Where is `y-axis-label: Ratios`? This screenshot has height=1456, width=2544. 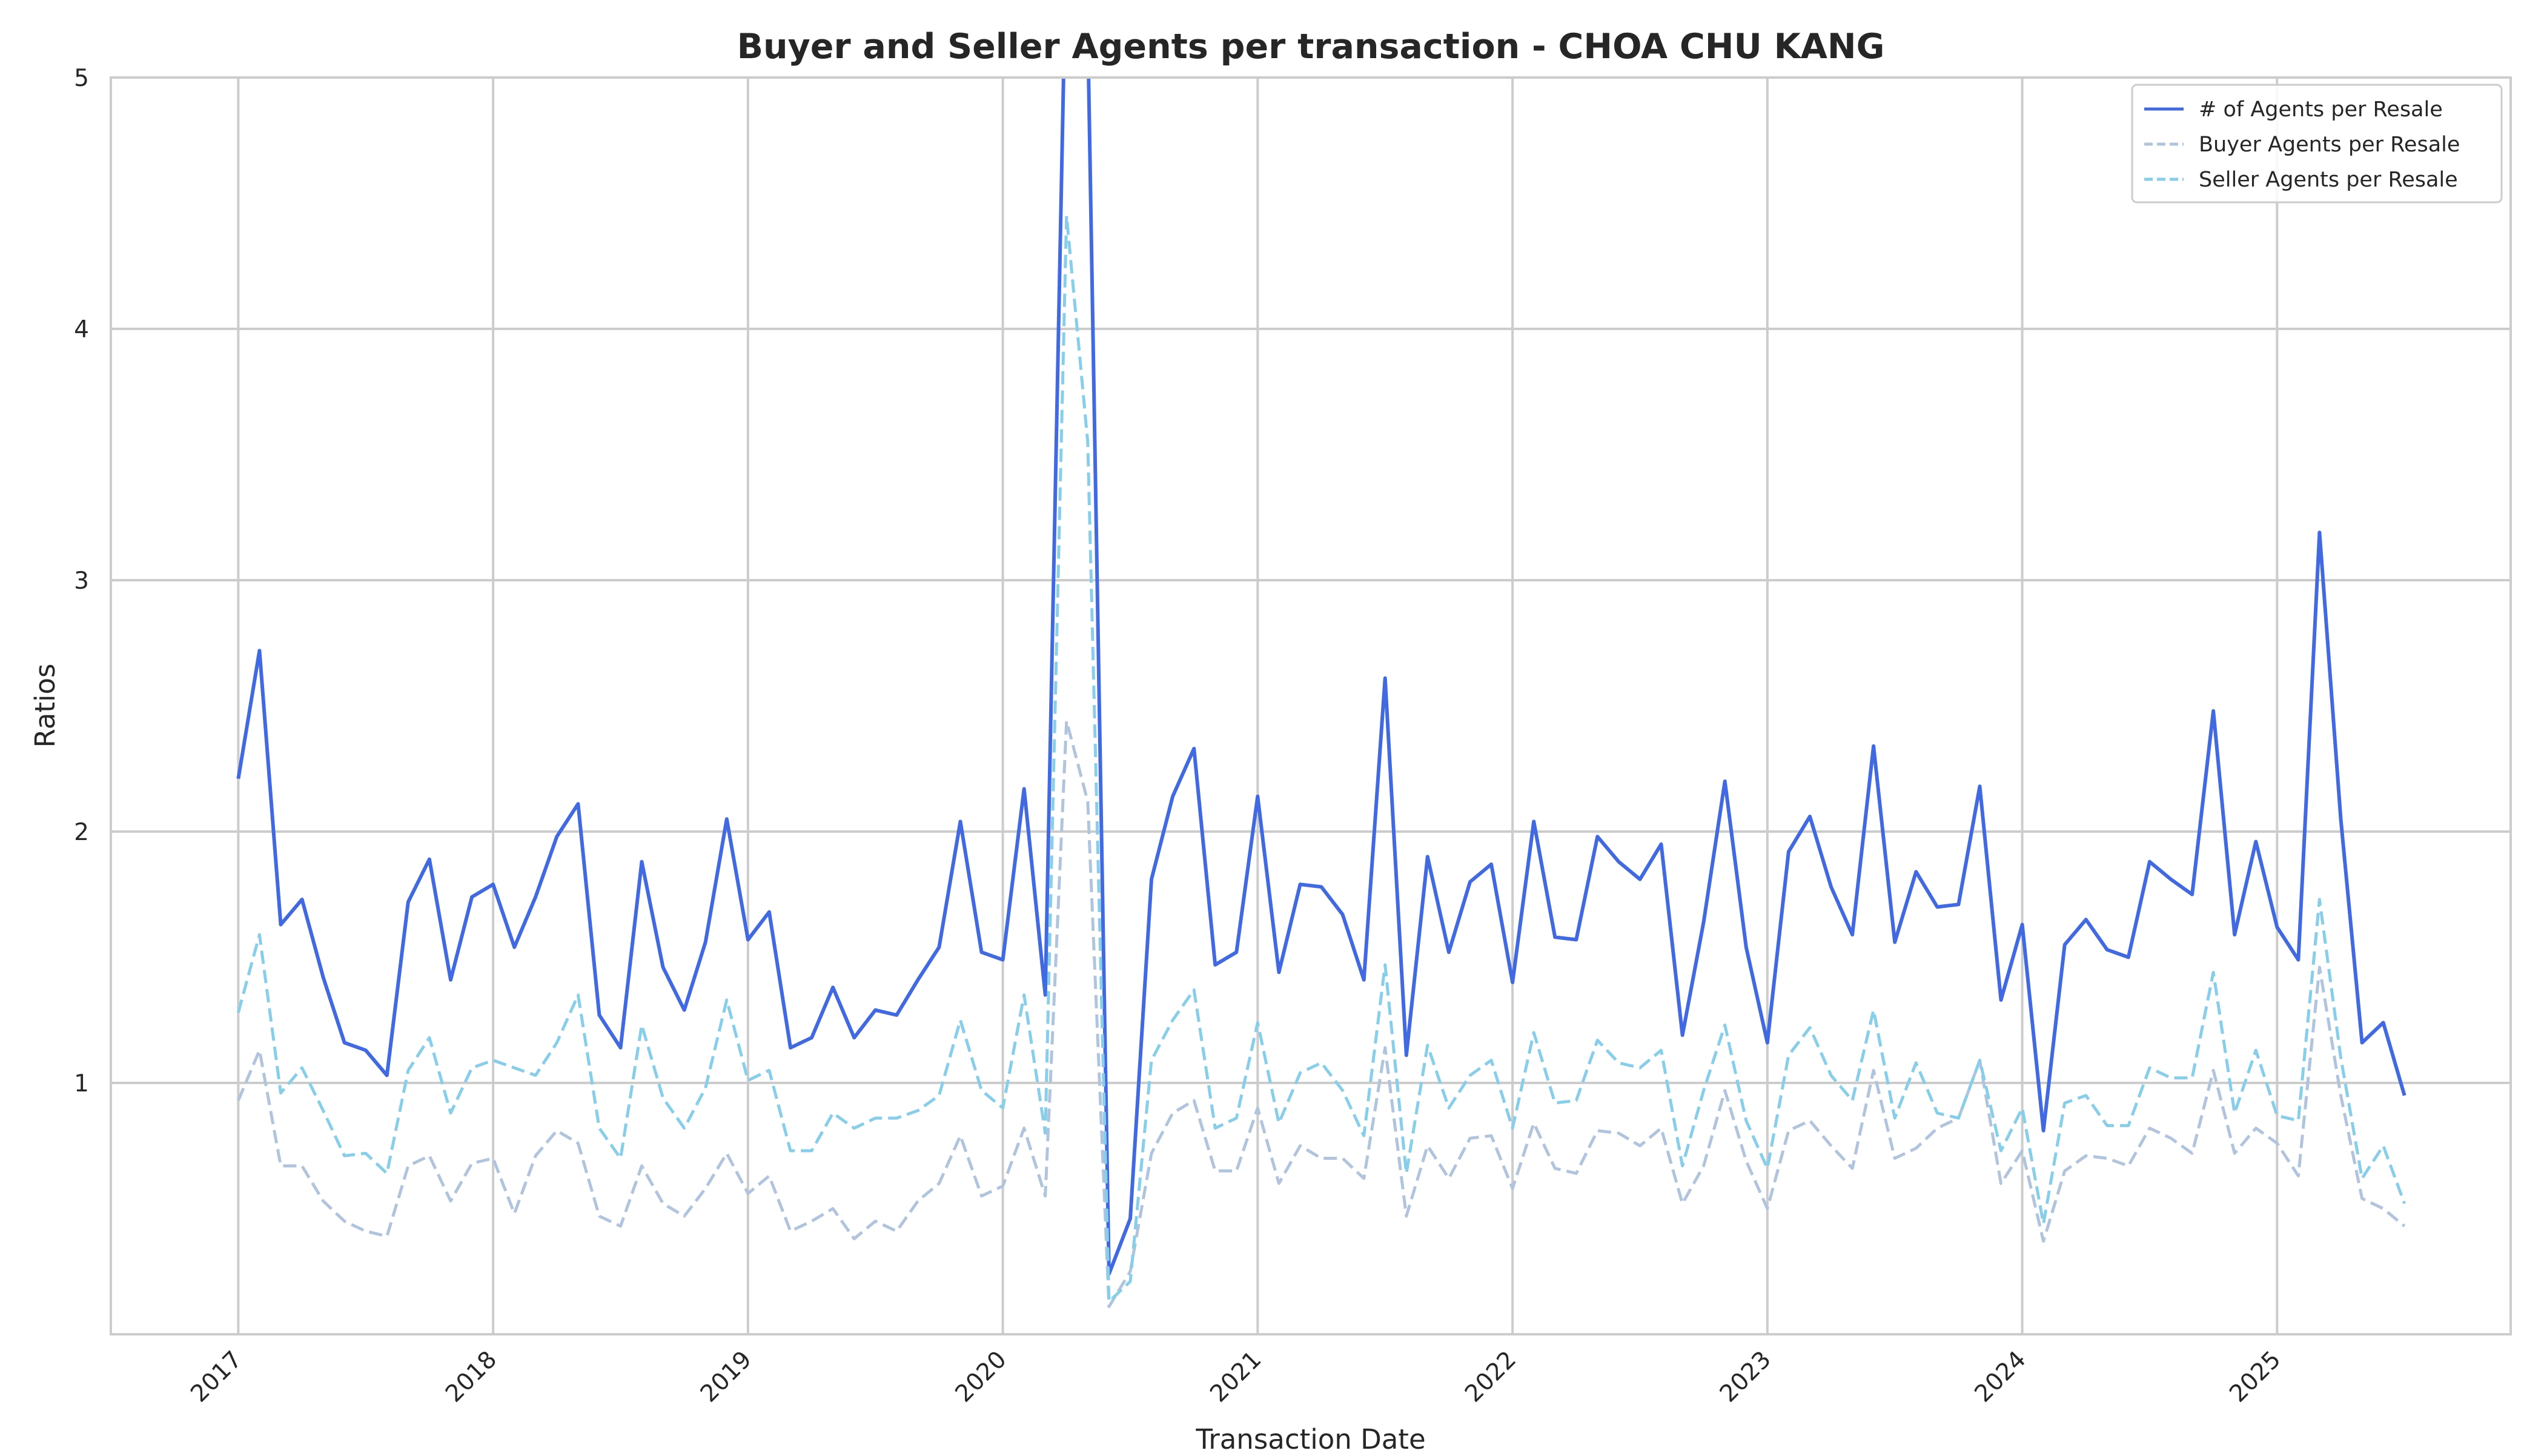
y-axis-label: Ratios is located at coordinates (45, 706).